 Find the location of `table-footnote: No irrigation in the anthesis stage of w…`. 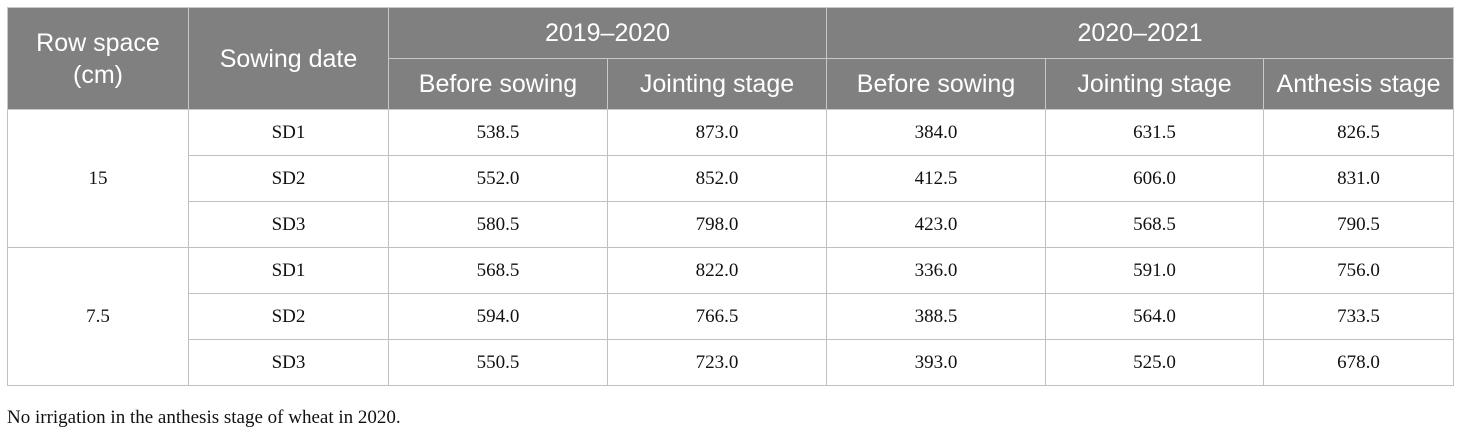

table-footnote: No irrigation in the anthesis stage of w… is located at coordinates (204, 417).